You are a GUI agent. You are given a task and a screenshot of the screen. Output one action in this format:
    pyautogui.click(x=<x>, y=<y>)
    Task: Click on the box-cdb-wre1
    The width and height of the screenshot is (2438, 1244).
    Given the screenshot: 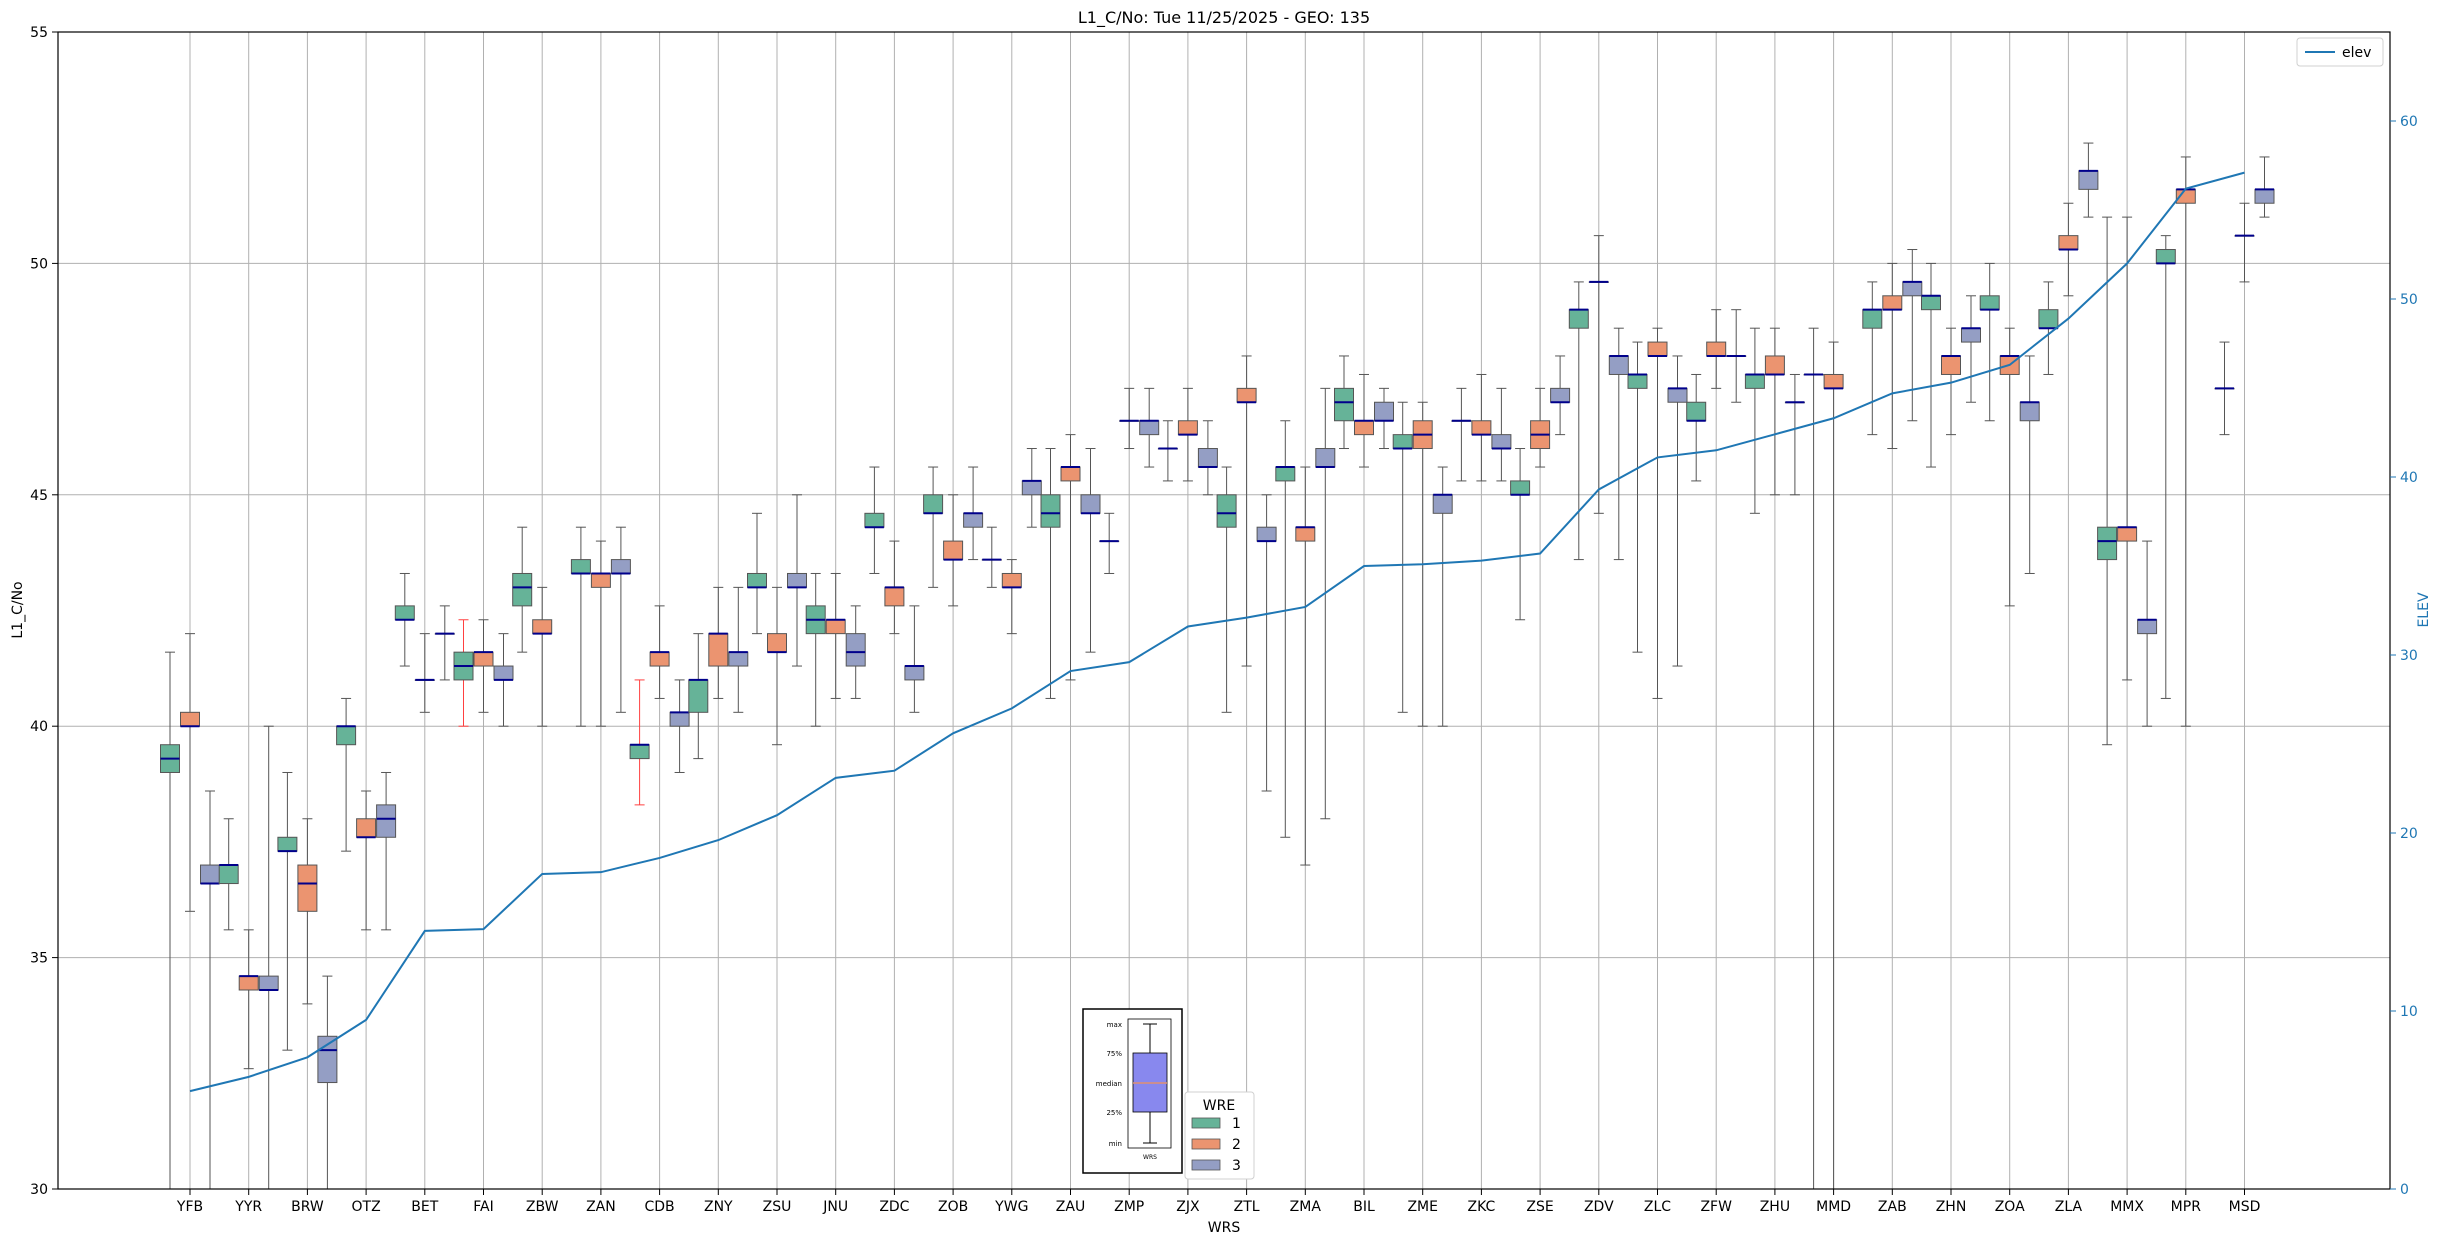 What is the action you would take?
    pyautogui.click(x=639, y=742)
    